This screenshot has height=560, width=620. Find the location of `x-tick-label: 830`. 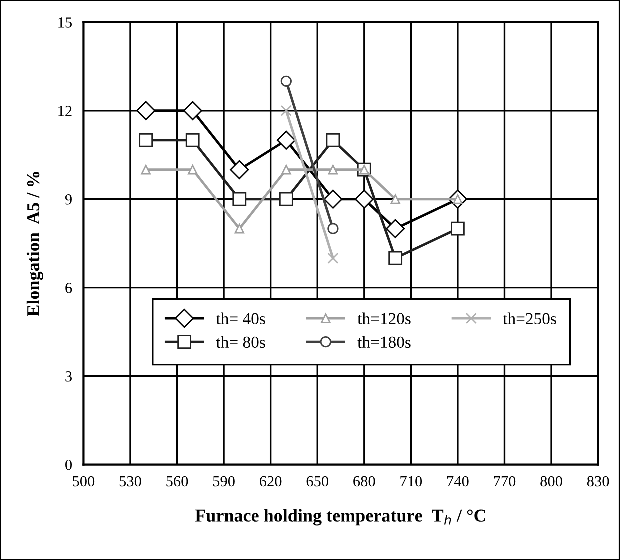

x-tick-label: 830 is located at coordinates (598, 481).